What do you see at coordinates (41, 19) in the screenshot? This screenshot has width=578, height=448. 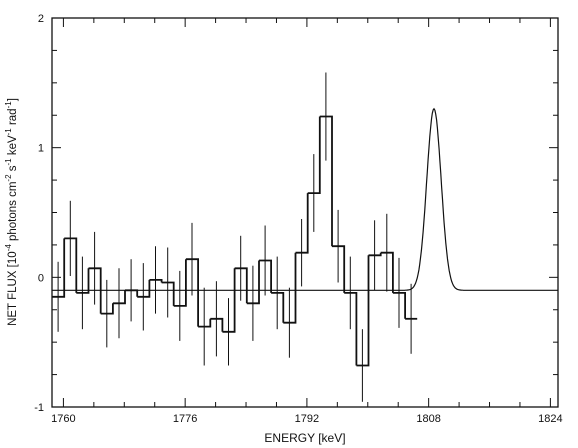 I see `y-tick-label: 2` at bounding box center [41, 19].